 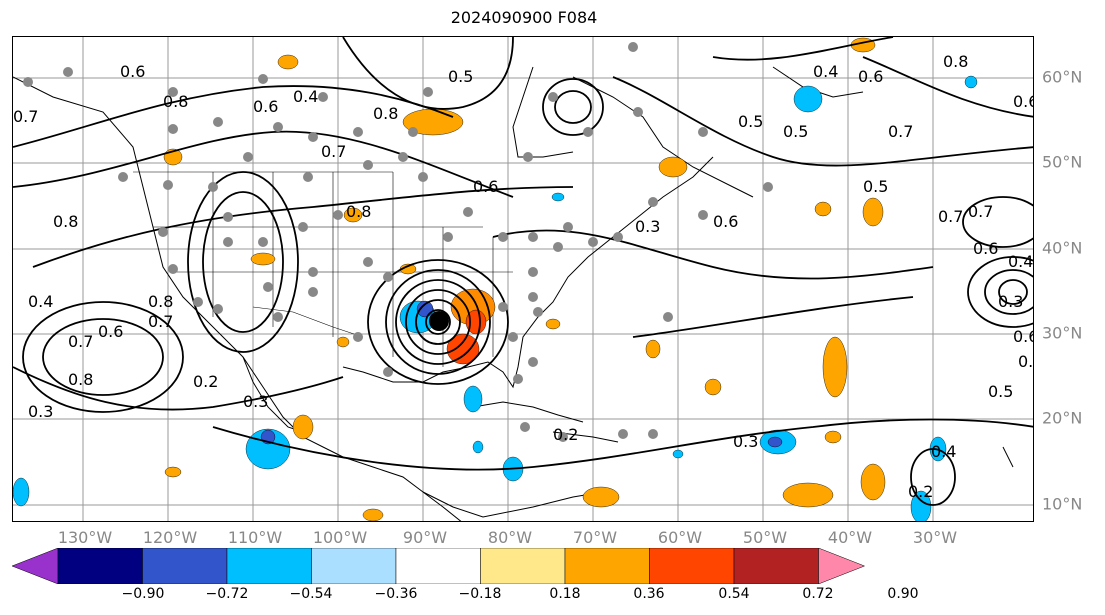 What do you see at coordinates (935, 537) in the screenshot?
I see `lon-label: 30°W` at bounding box center [935, 537].